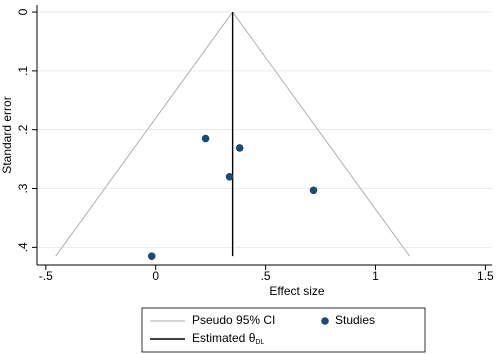 The height and width of the screenshot is (354, 500). Describe the element at coordinates (325, 321) in the screenshot. I see `legend-studies-swatch` at that location.